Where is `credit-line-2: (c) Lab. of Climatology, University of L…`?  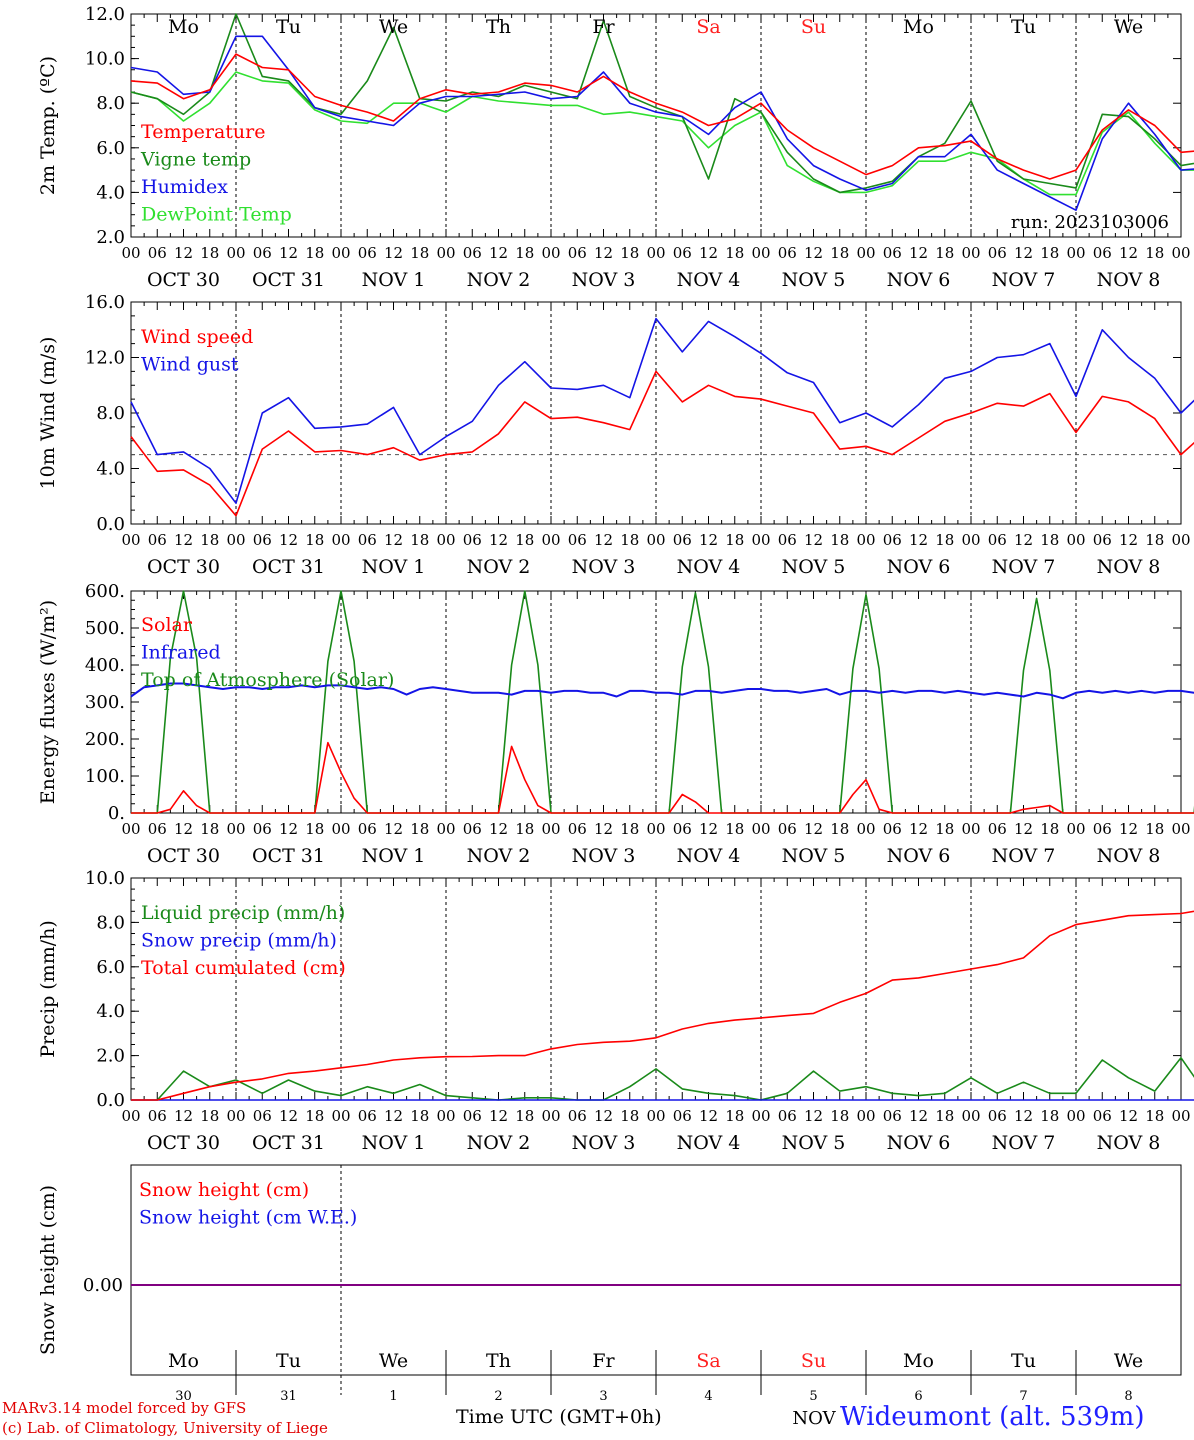 credit-line-2: (c) Lab. of Climatology, University of L… is located at coordinates (165, 1428).